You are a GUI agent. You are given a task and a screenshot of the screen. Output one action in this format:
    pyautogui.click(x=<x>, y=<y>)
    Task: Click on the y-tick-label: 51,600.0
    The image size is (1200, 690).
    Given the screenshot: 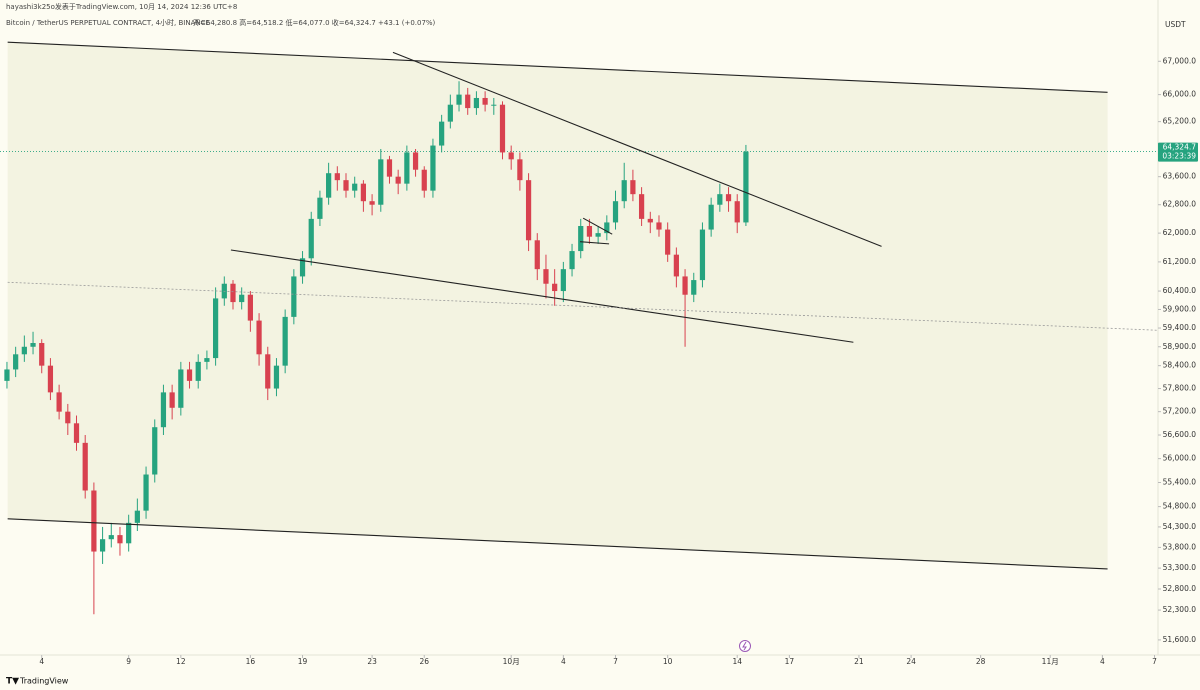 What is the action you would take?
    pyautogui.click(x=1180, y=639)
    